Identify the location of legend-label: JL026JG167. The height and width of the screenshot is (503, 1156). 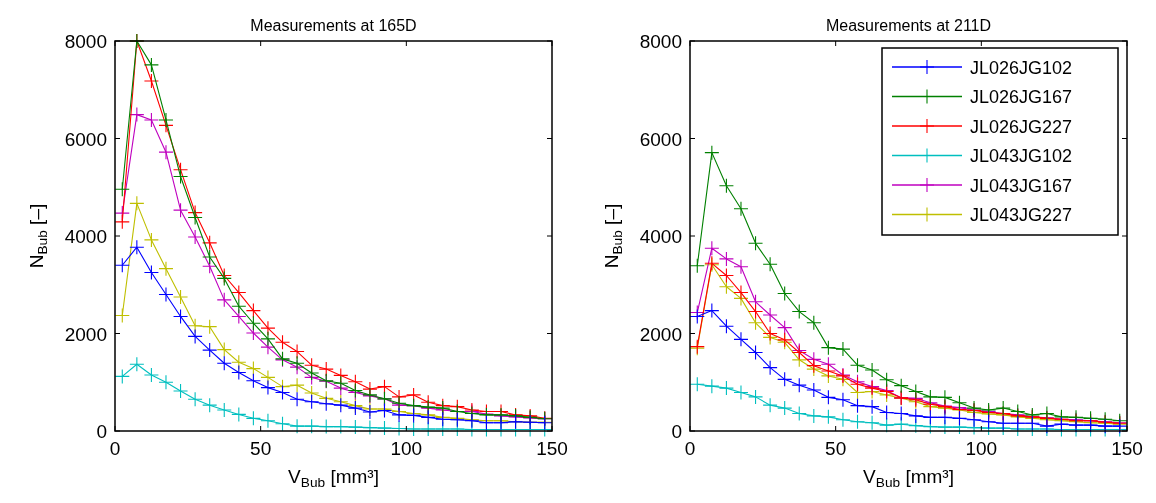
(1021, 97).